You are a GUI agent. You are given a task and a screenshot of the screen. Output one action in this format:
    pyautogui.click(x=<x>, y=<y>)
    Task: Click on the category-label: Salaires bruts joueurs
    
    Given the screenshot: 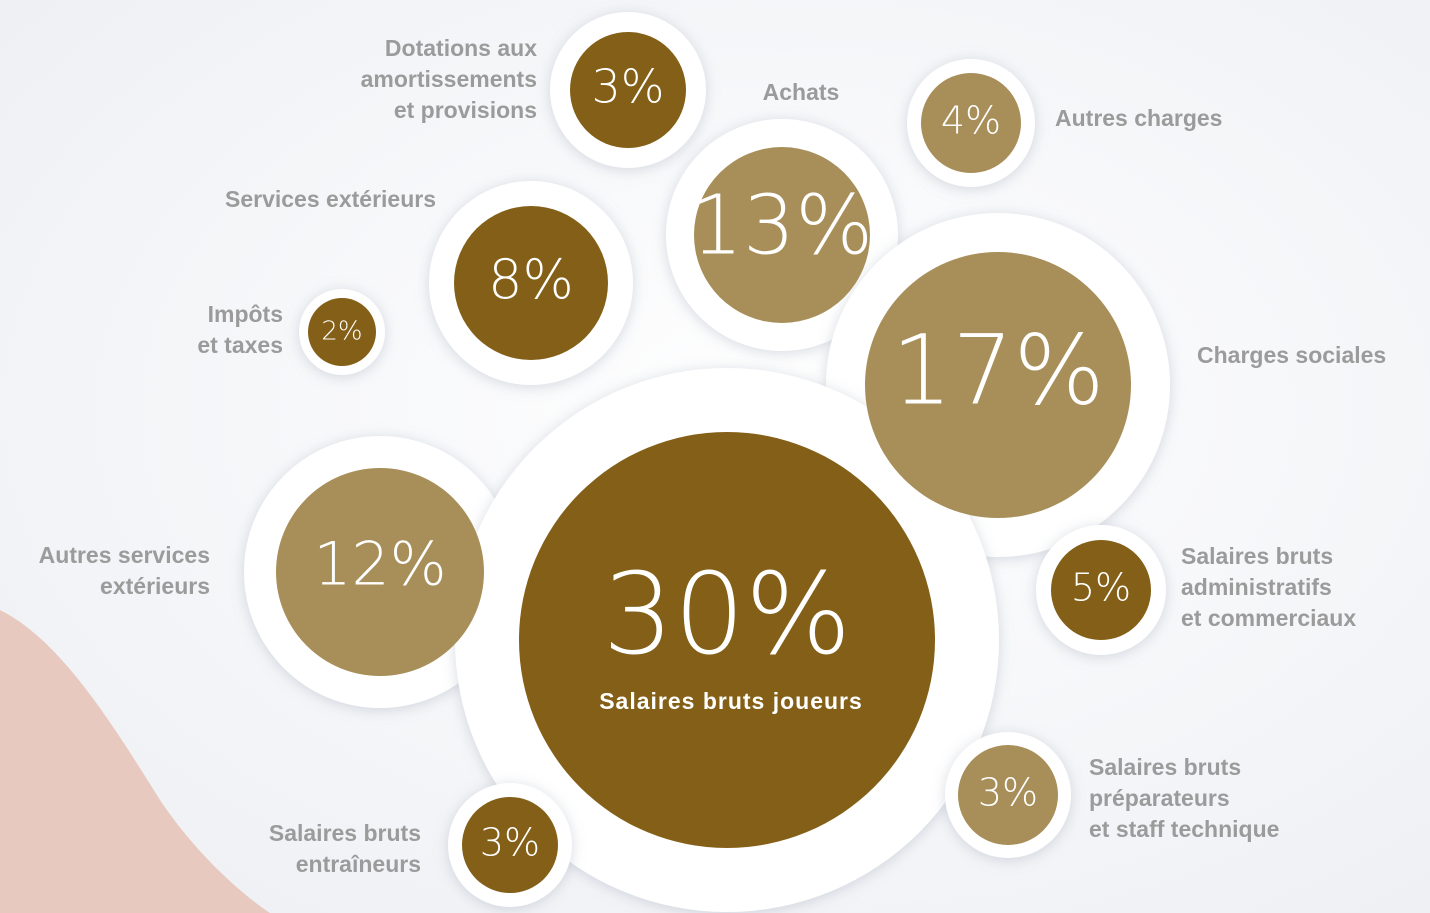 What is the action you would take?
    pyautogui.click(x=731, y=701)
    